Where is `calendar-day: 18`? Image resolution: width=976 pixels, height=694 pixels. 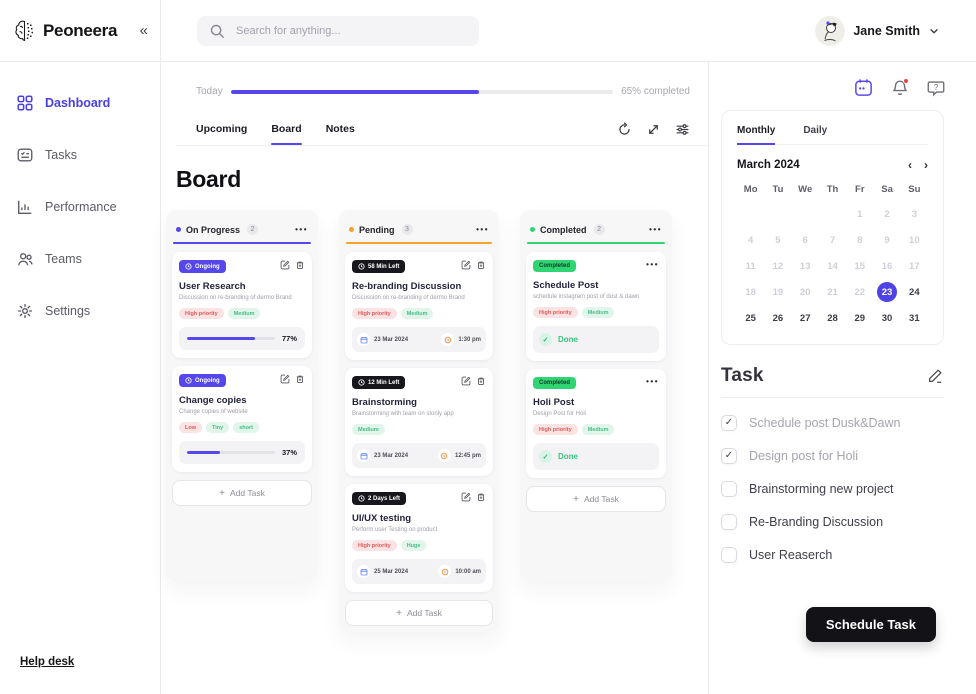 calendar-day: 18 is located at coordinates (750, 292).